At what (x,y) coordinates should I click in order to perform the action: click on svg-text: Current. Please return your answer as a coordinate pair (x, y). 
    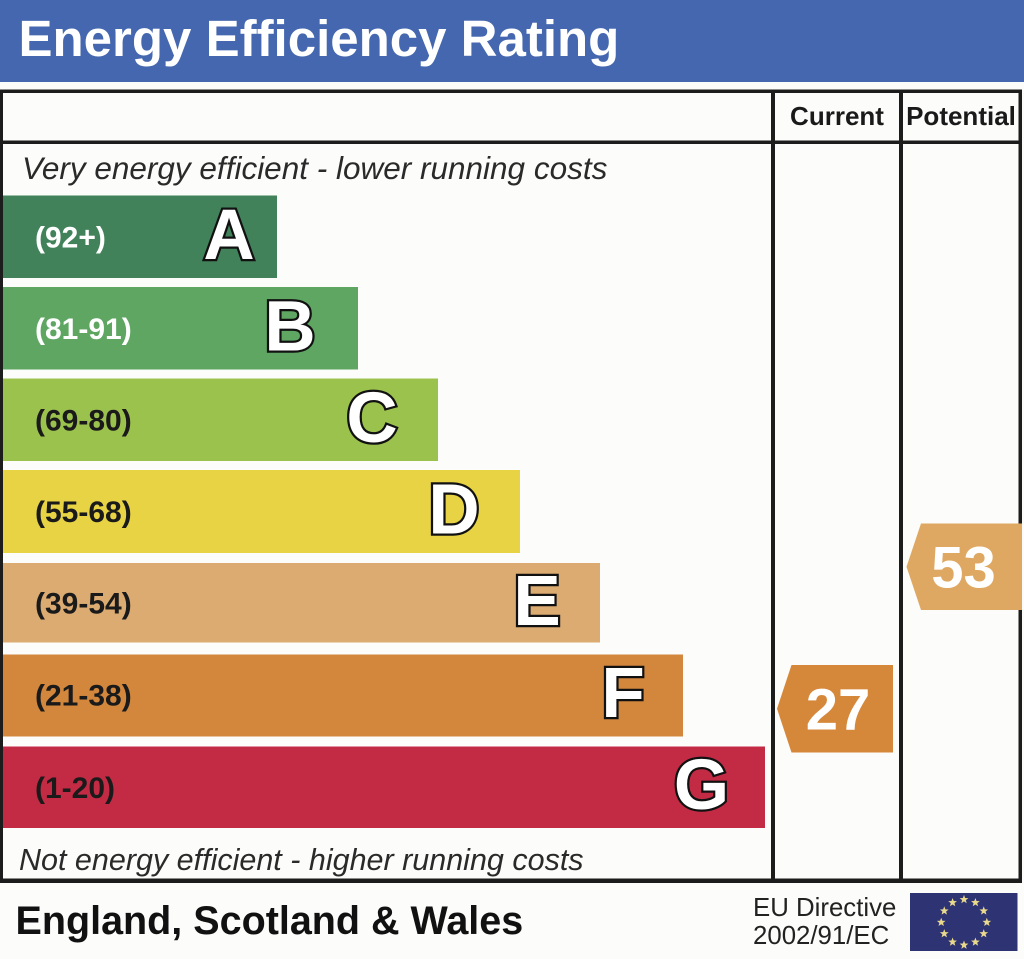
    Looking at the image, I should click on (837, 116).